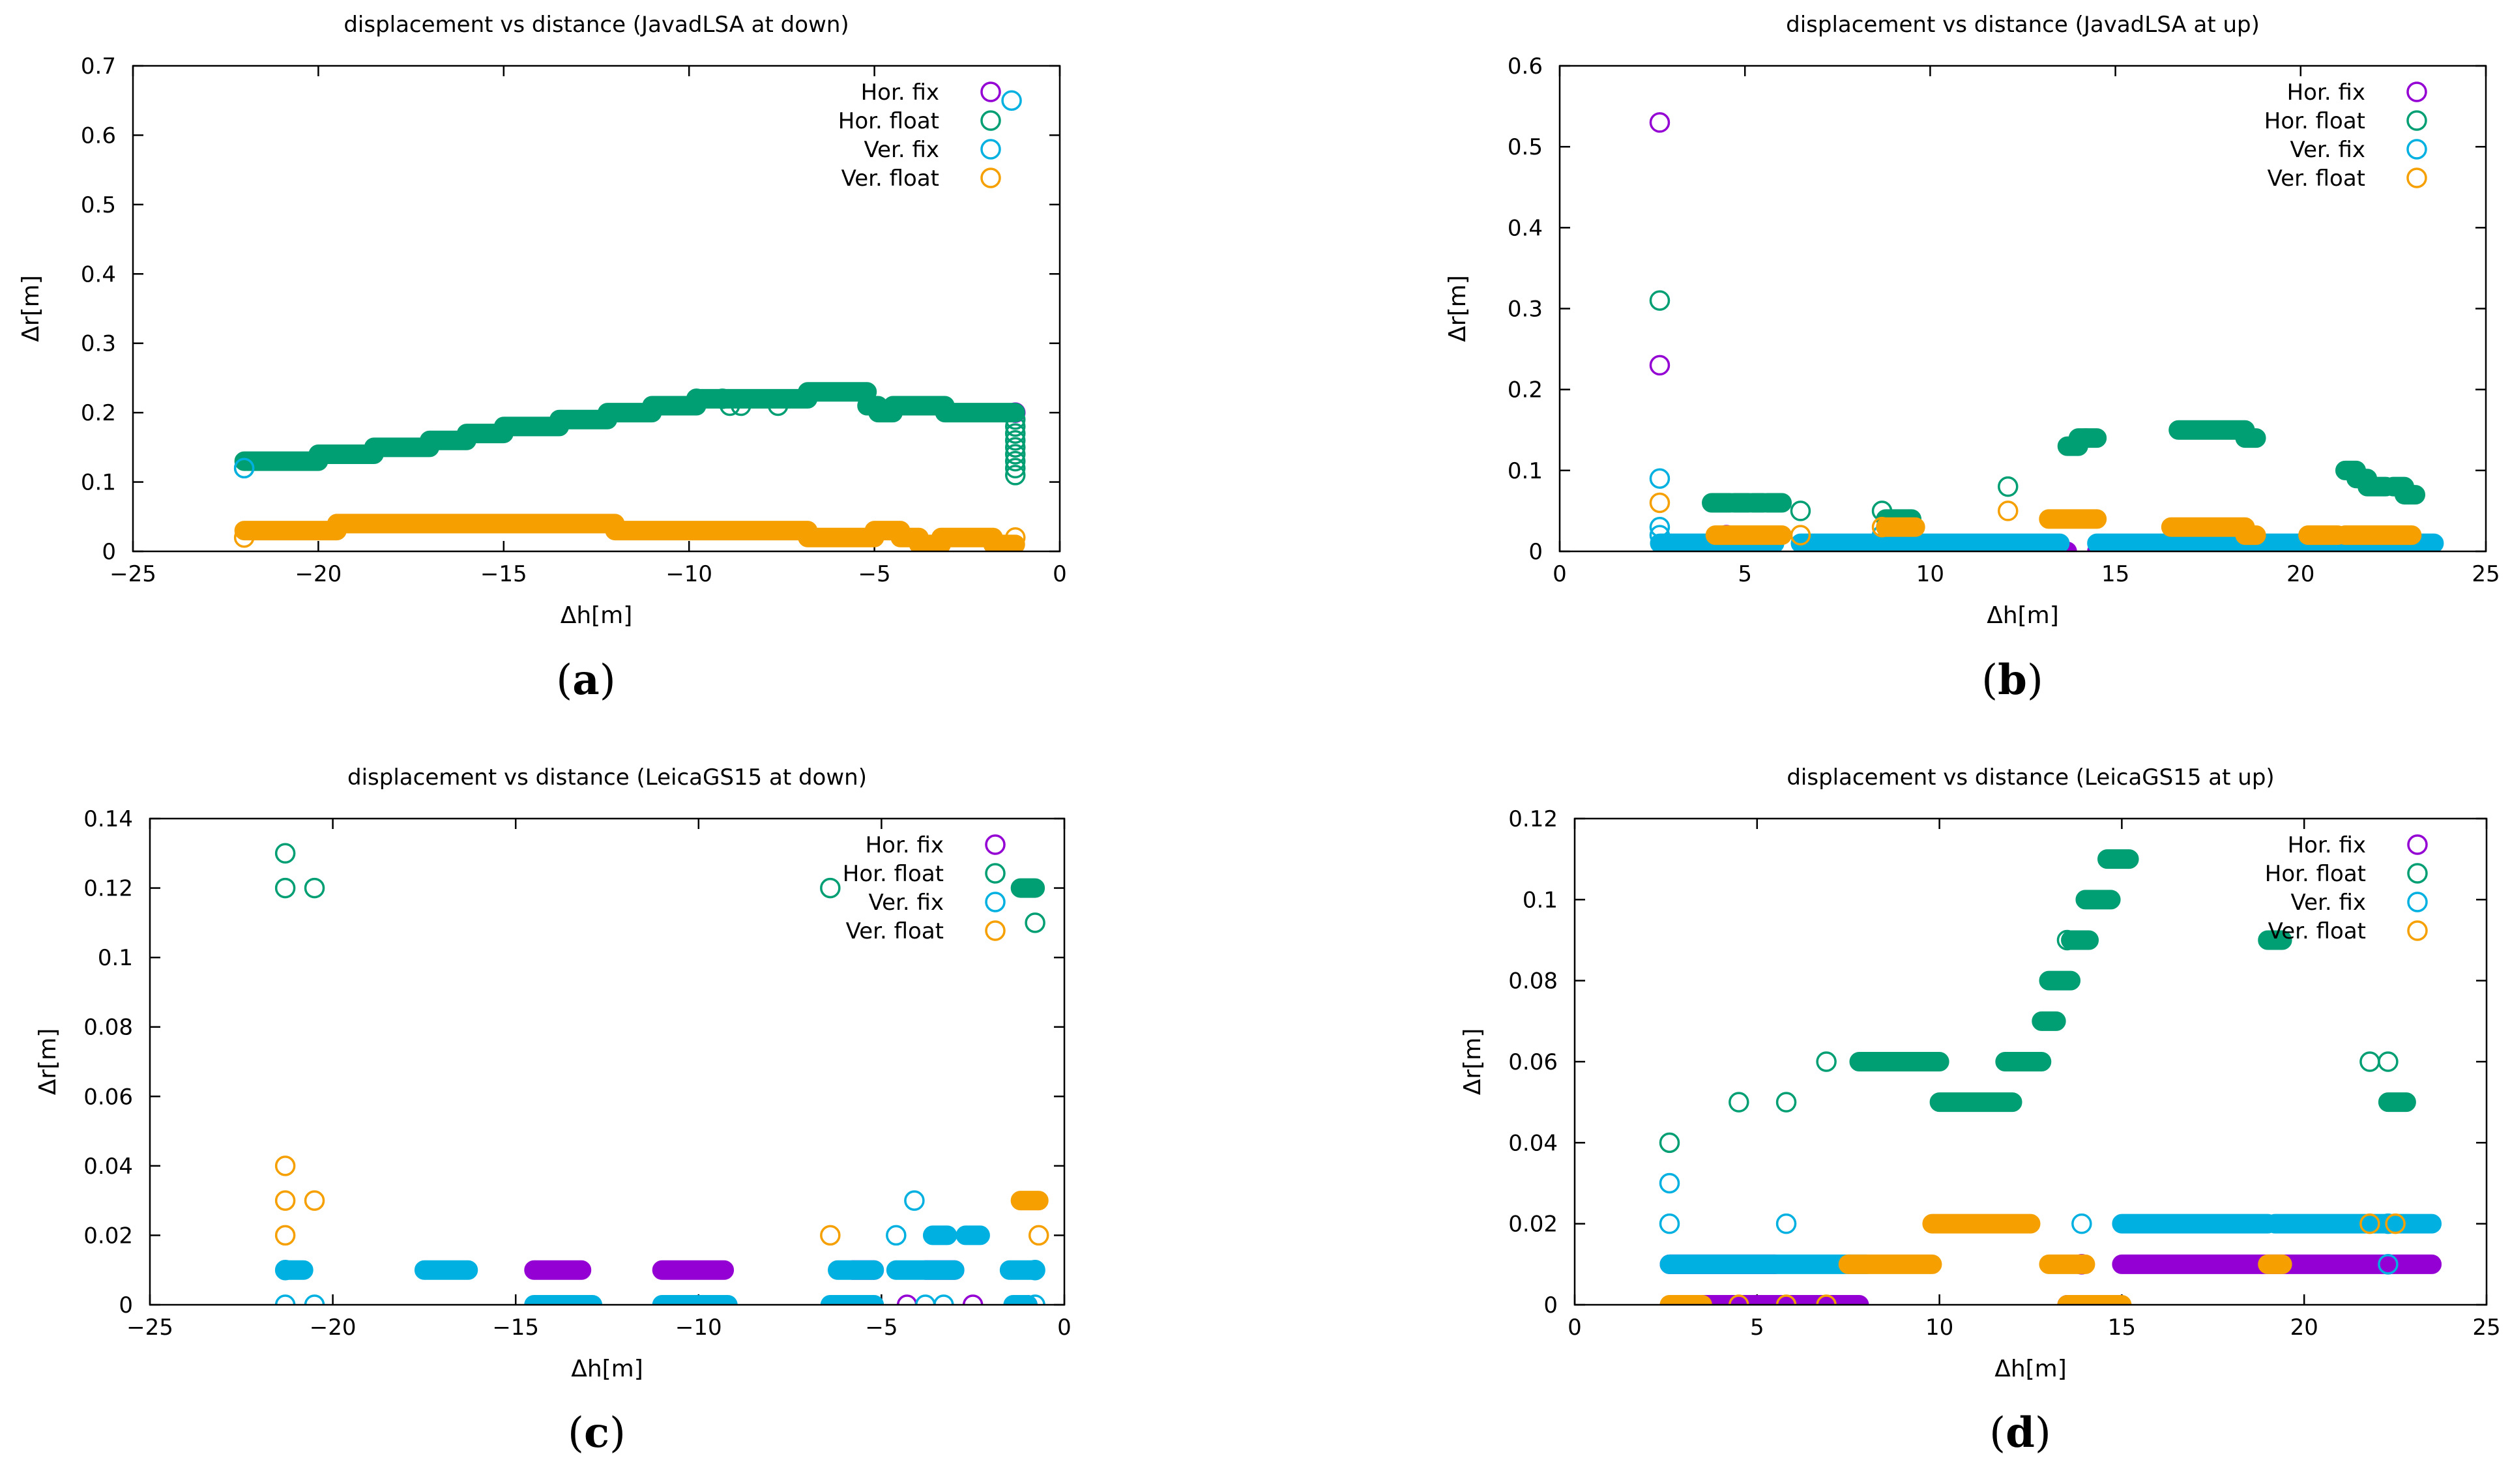 The width and height of the screenshot is (2510, 1484). Describe the element at coordinates (2300, 574) in the screenshot. I see `x-tick-label: 20` at that location.